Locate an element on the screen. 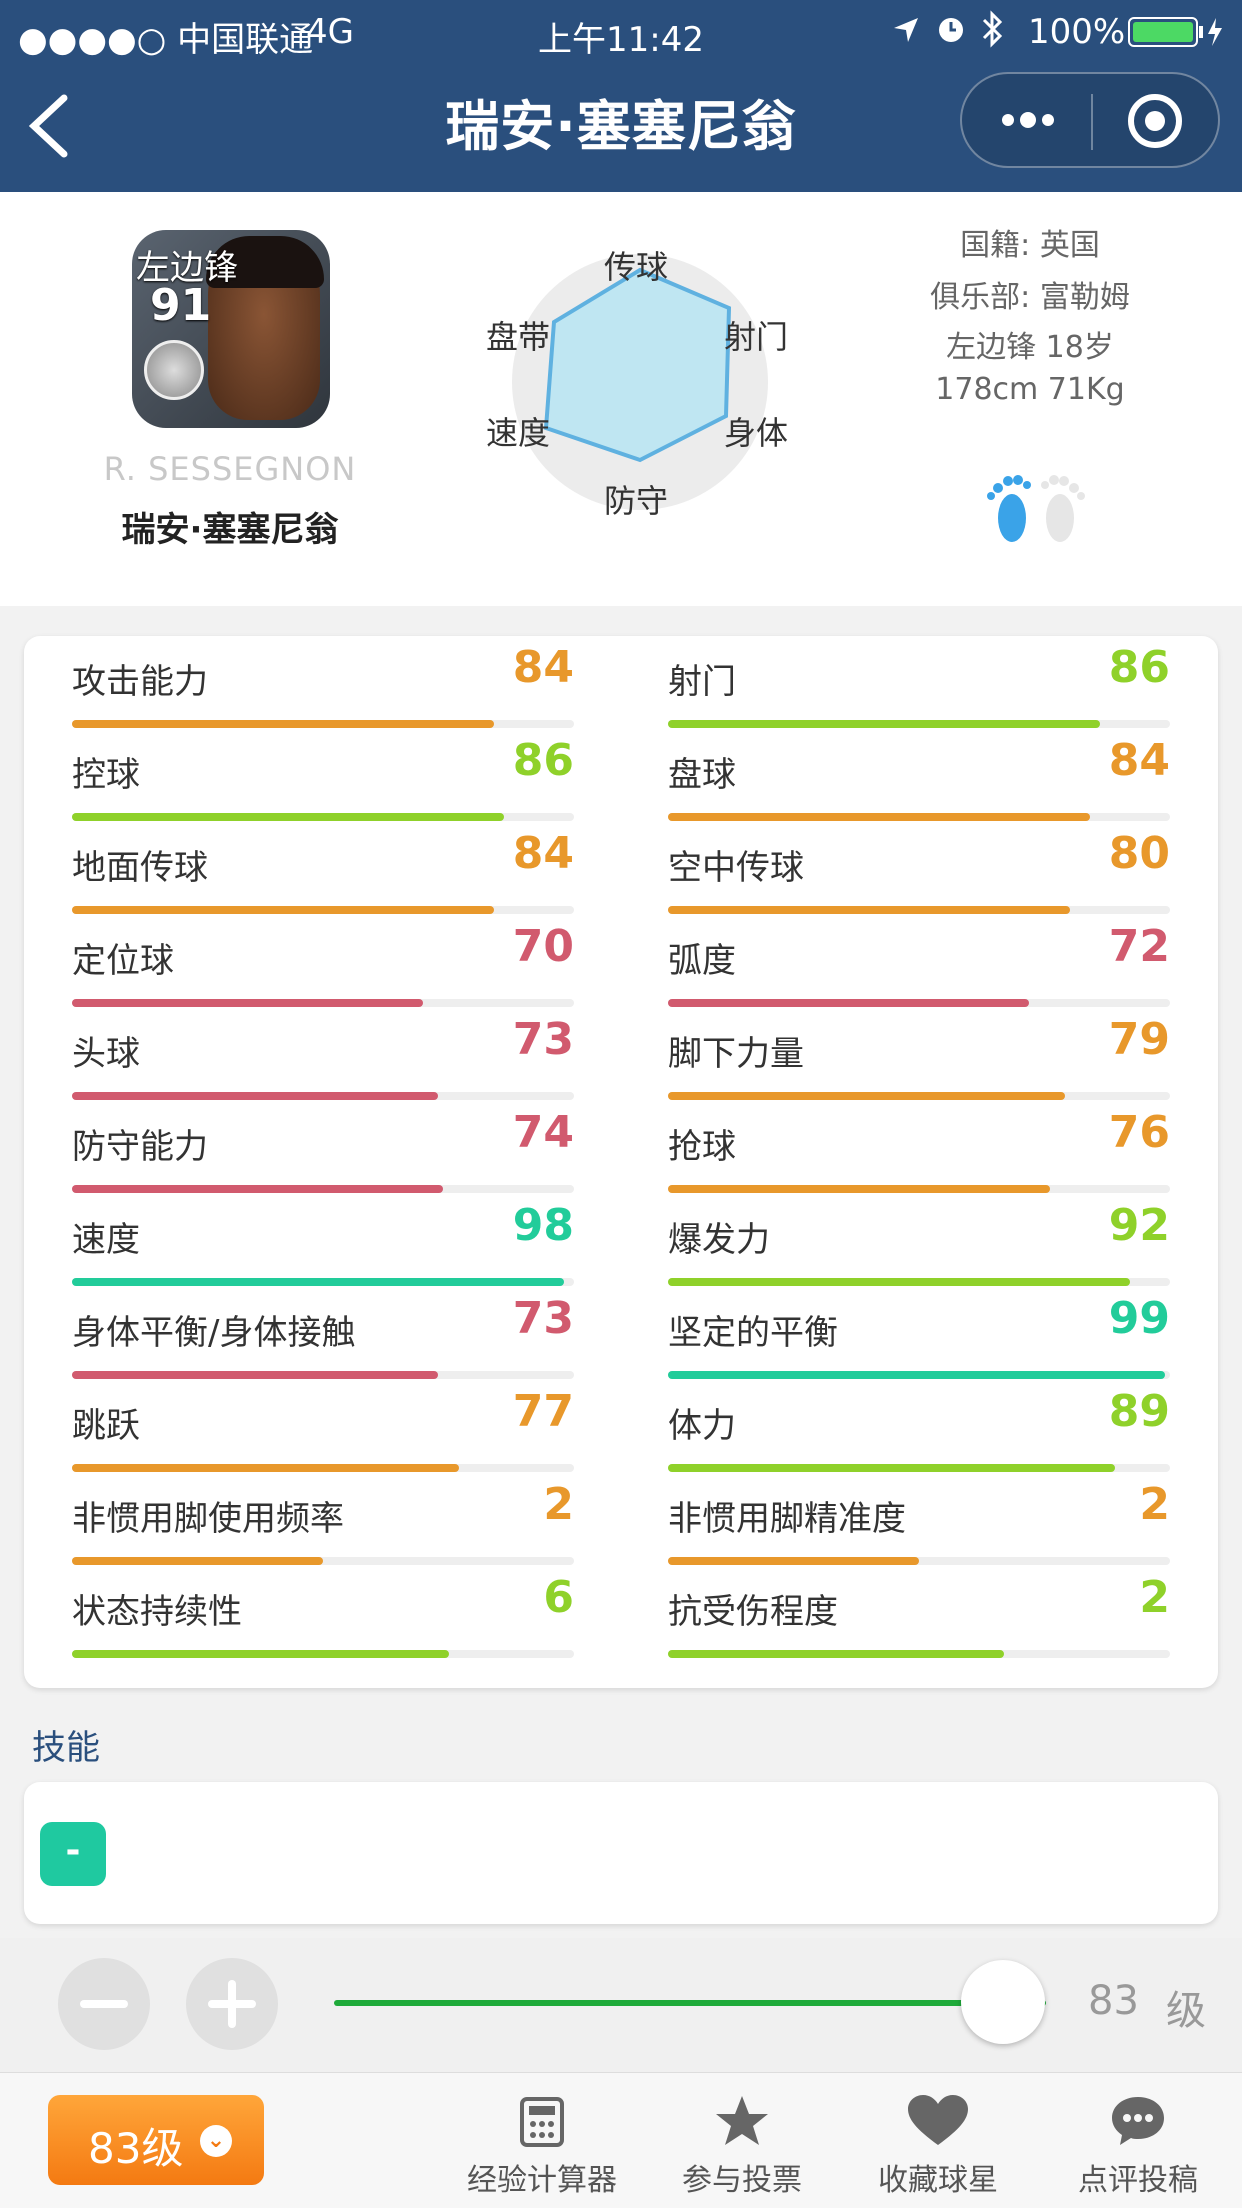 This screenshot has width=1242, height=2208. stat-value: 72 is located at coordinates (1139, 946).